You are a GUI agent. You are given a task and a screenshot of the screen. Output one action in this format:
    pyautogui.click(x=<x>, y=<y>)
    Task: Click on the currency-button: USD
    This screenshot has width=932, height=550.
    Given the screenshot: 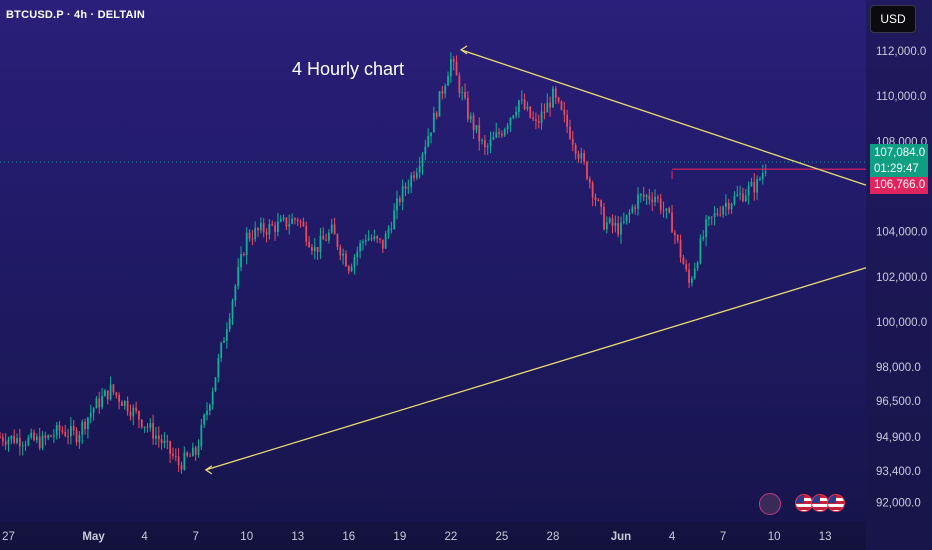 What is the action you would take?
    pyautogui.click(x=893, y=19)
    